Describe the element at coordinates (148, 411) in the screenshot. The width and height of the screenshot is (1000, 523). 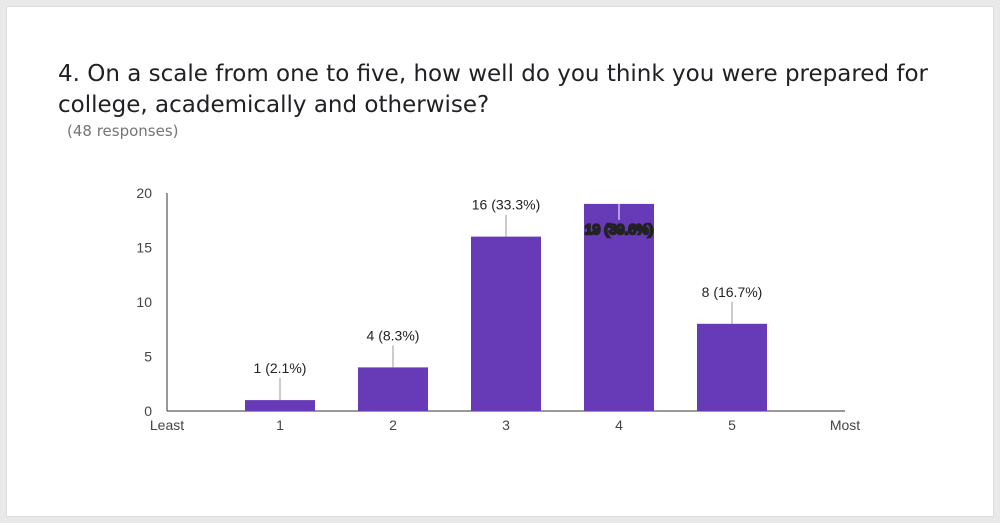
I see `y-tick-label: 0` at that location.